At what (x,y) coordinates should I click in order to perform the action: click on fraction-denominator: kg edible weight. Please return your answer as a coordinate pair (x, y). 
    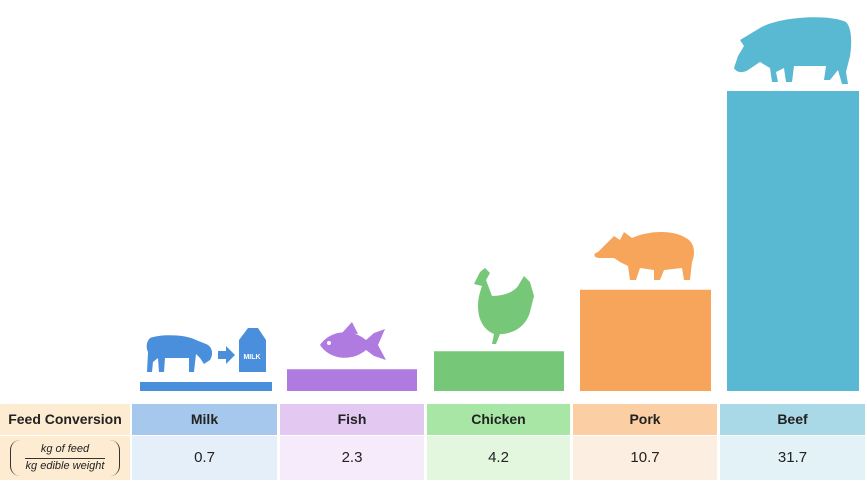
    Looking at the image, I should click on (65, 466).